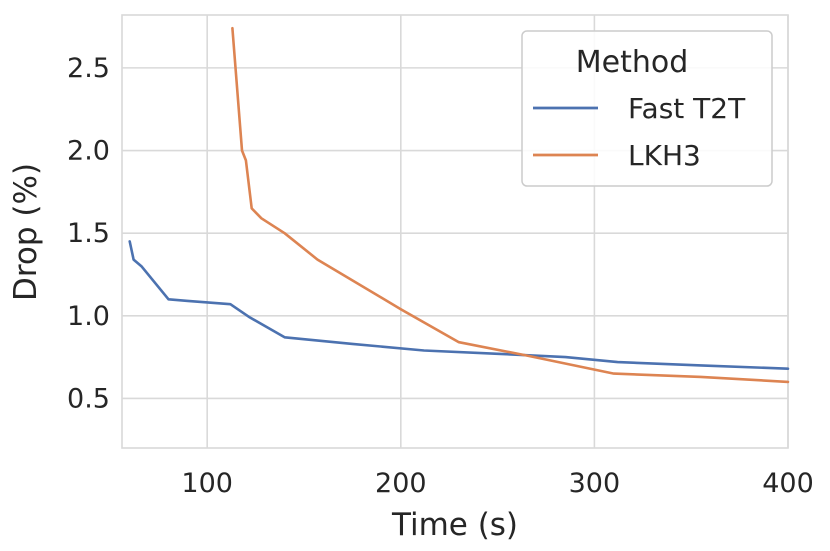  What do you see at coordinates (88, 68) in the screenshot?
I see `y-tick-label: 2.5` at bounding box center [88, 68].